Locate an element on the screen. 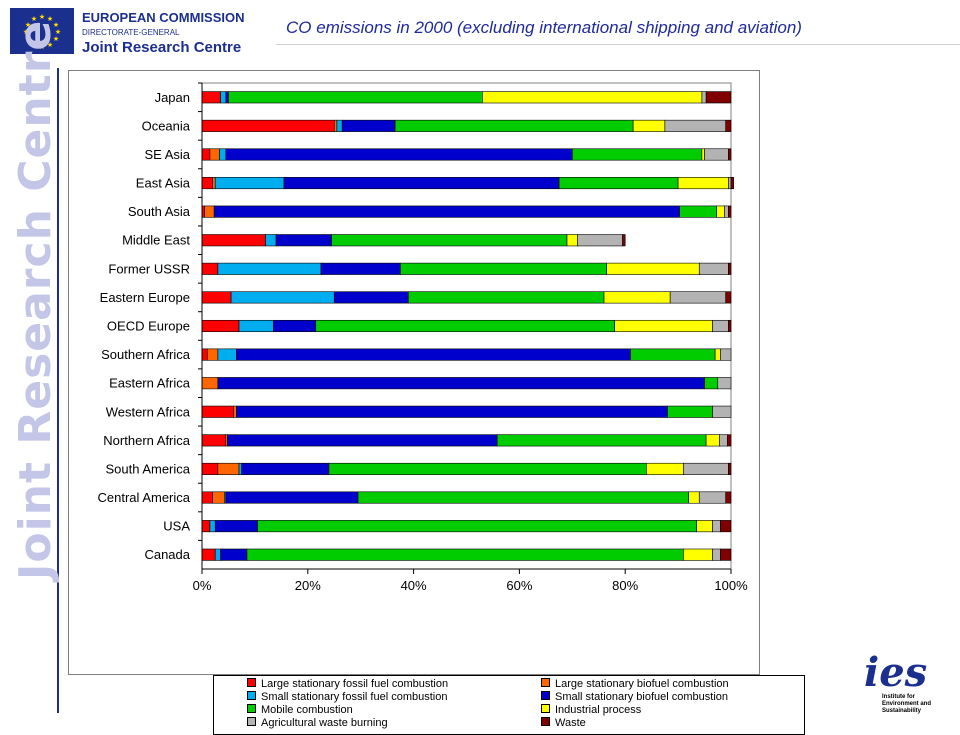 This screenshot has width=960, height=735. y-tick-label: SE Asia is located at coordinates (167, 154).